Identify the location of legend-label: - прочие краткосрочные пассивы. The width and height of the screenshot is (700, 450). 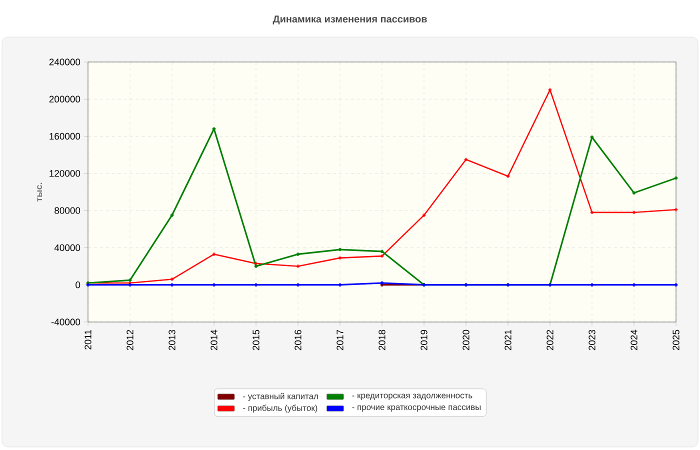
(416, 408).